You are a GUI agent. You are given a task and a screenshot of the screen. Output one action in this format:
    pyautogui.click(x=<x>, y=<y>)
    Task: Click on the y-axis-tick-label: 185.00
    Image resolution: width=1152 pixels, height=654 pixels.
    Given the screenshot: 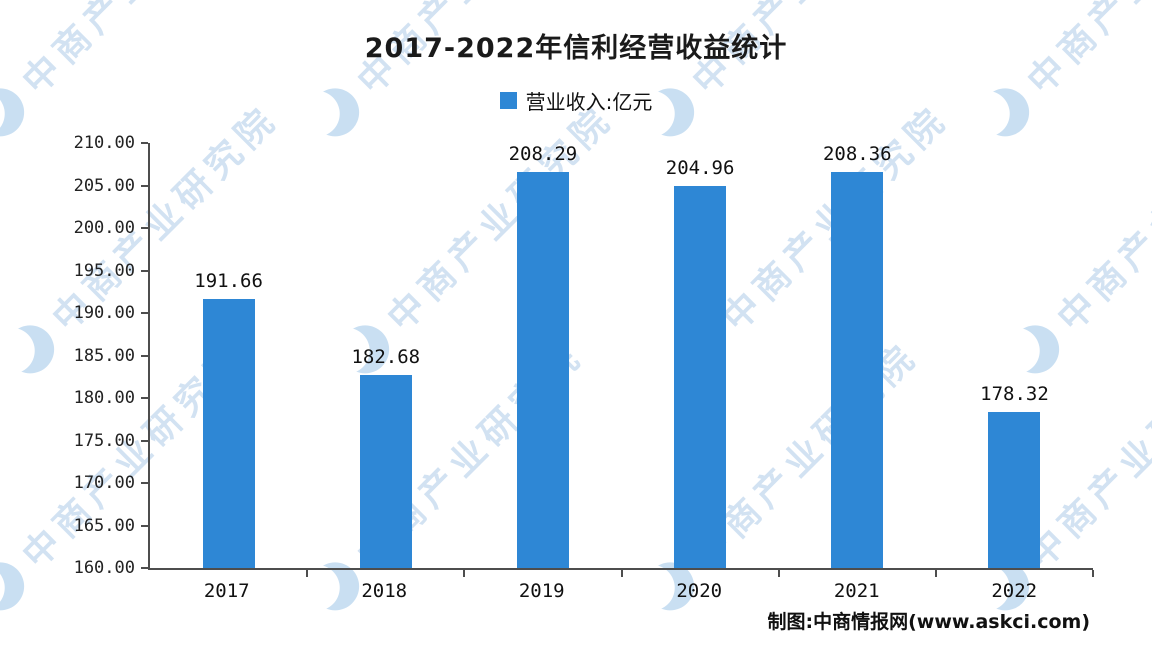 What is the action you would take?
    pyautogui.click(x=104, y=355)
    